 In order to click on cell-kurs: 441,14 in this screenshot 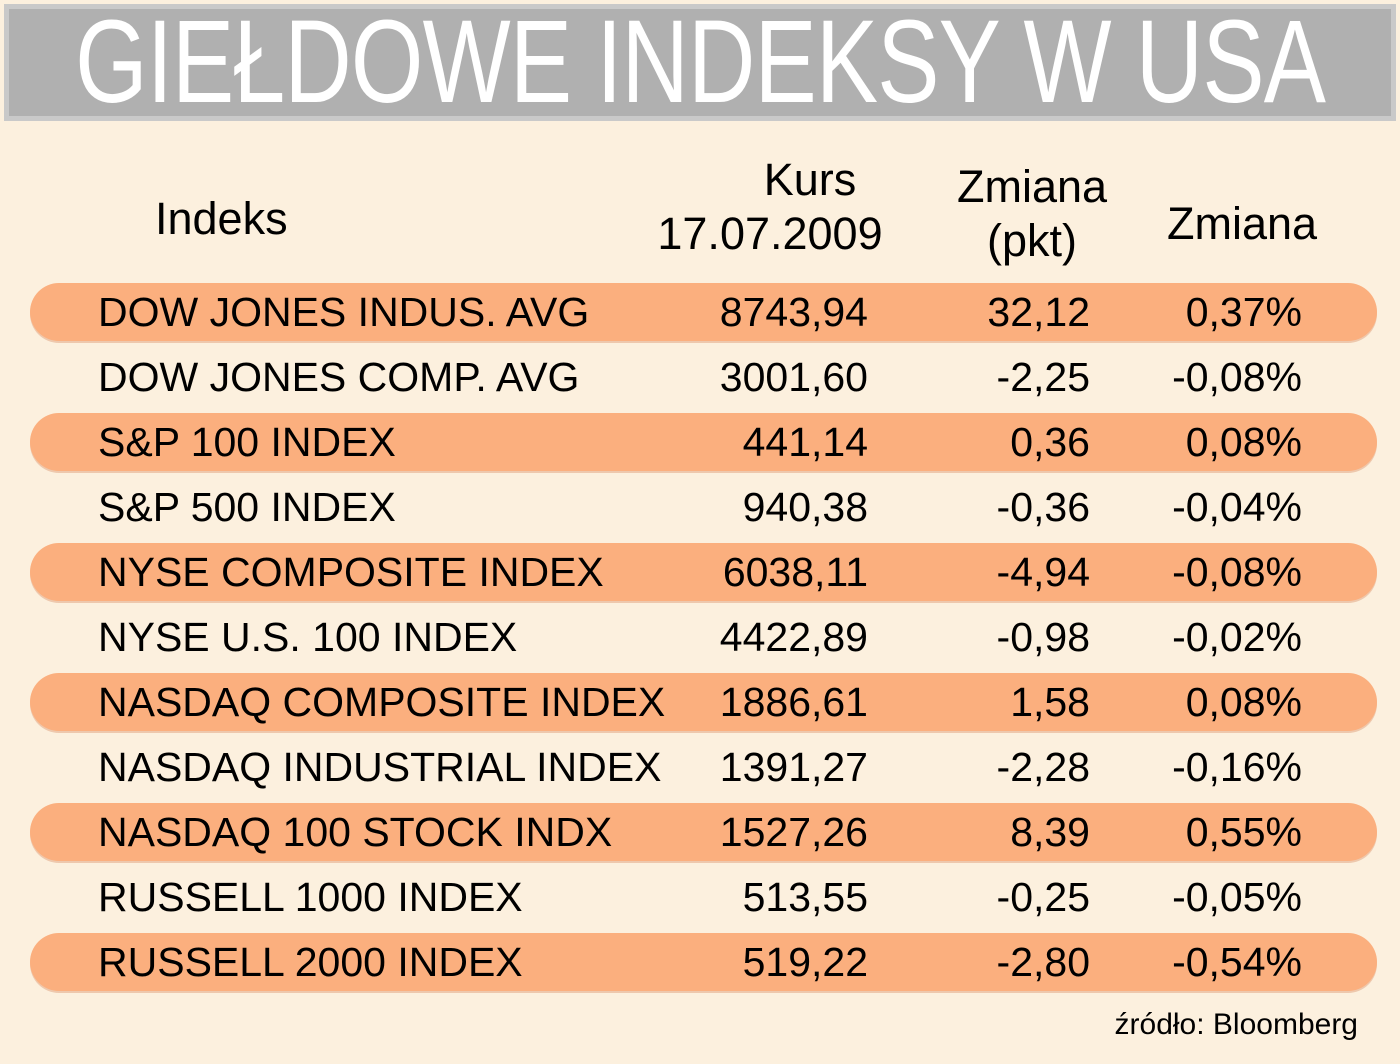, I will do `click(805, 441)`.